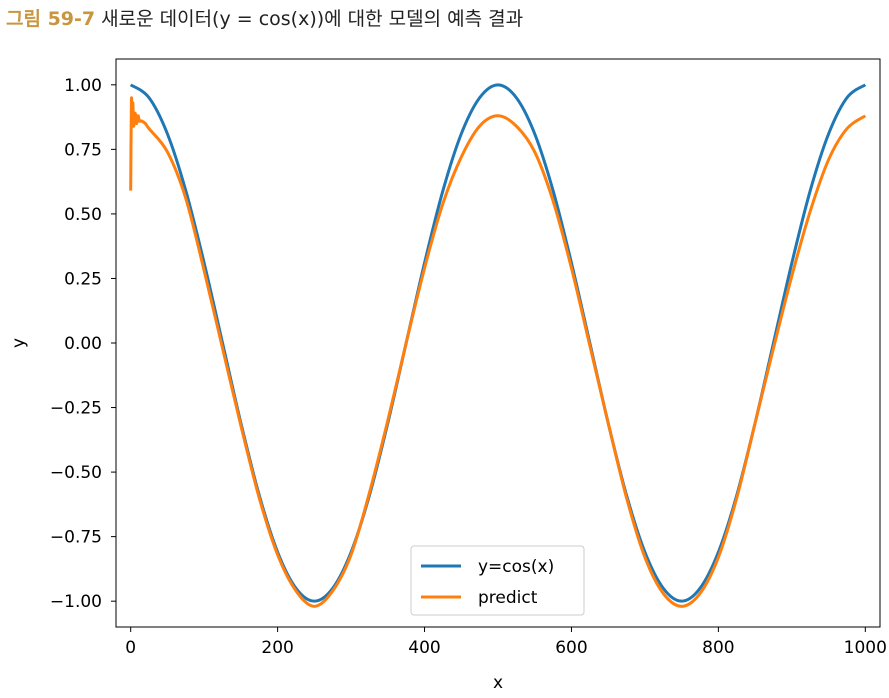  I want to click on y-tick-label: 0.00, so click(83, 344).